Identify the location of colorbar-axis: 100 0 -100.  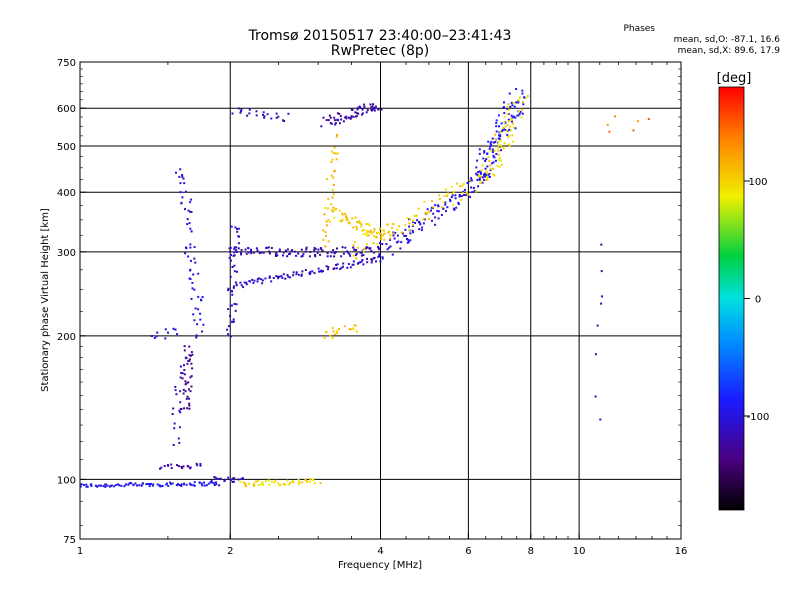
(756, 300).